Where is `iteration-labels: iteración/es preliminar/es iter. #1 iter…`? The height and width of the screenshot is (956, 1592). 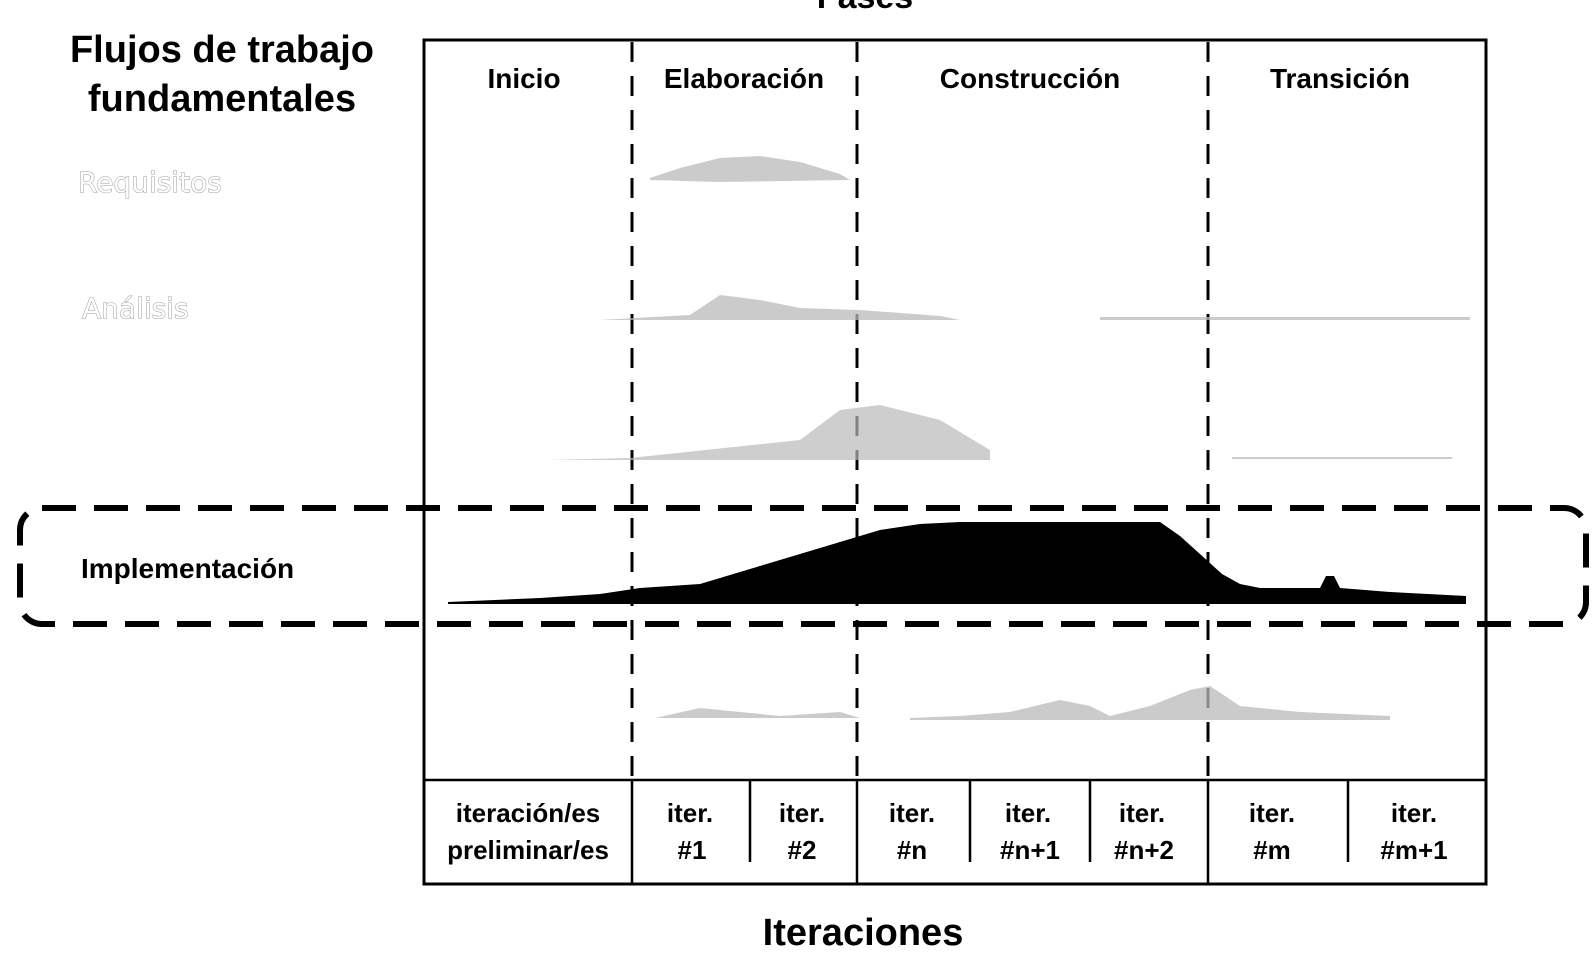
iteration-labels: iteración/es preliminar/es iter. #1 iter… is located at coordinates (947, 831).